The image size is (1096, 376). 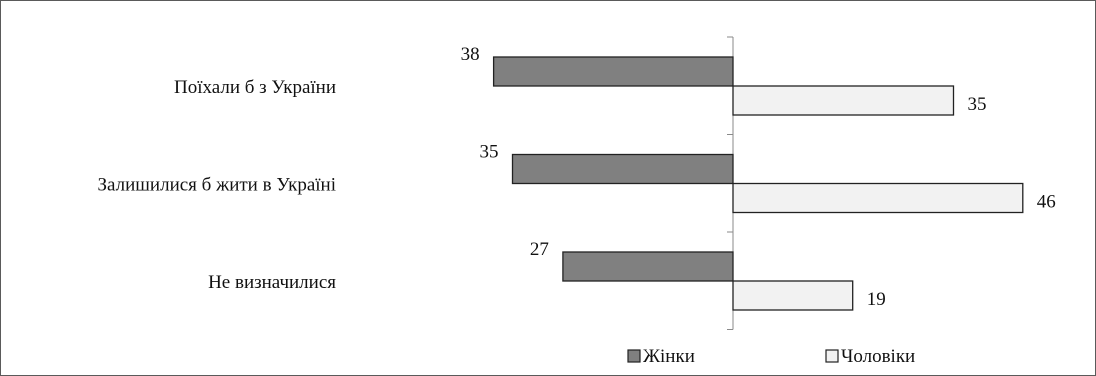 I want to click on category-label: Не визначилися, so click(x=272, y=282).